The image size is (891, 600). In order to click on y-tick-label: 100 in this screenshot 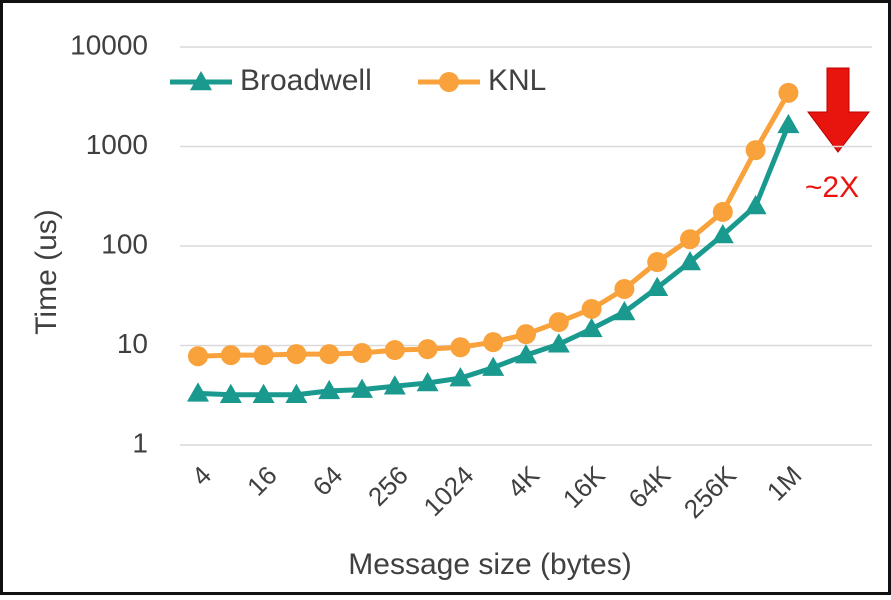, I will do `click(124, 243)`.